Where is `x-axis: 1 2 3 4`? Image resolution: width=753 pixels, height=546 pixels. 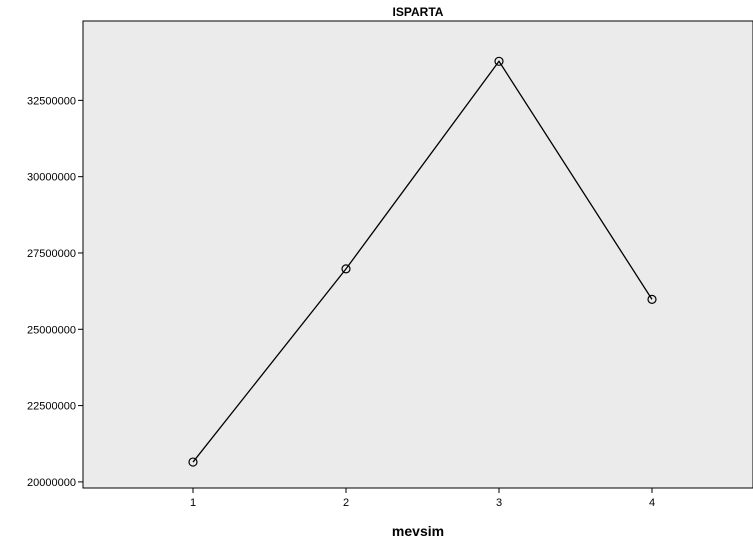
x-axis: 1 2 3 4 is located at coordinates (422, 498).